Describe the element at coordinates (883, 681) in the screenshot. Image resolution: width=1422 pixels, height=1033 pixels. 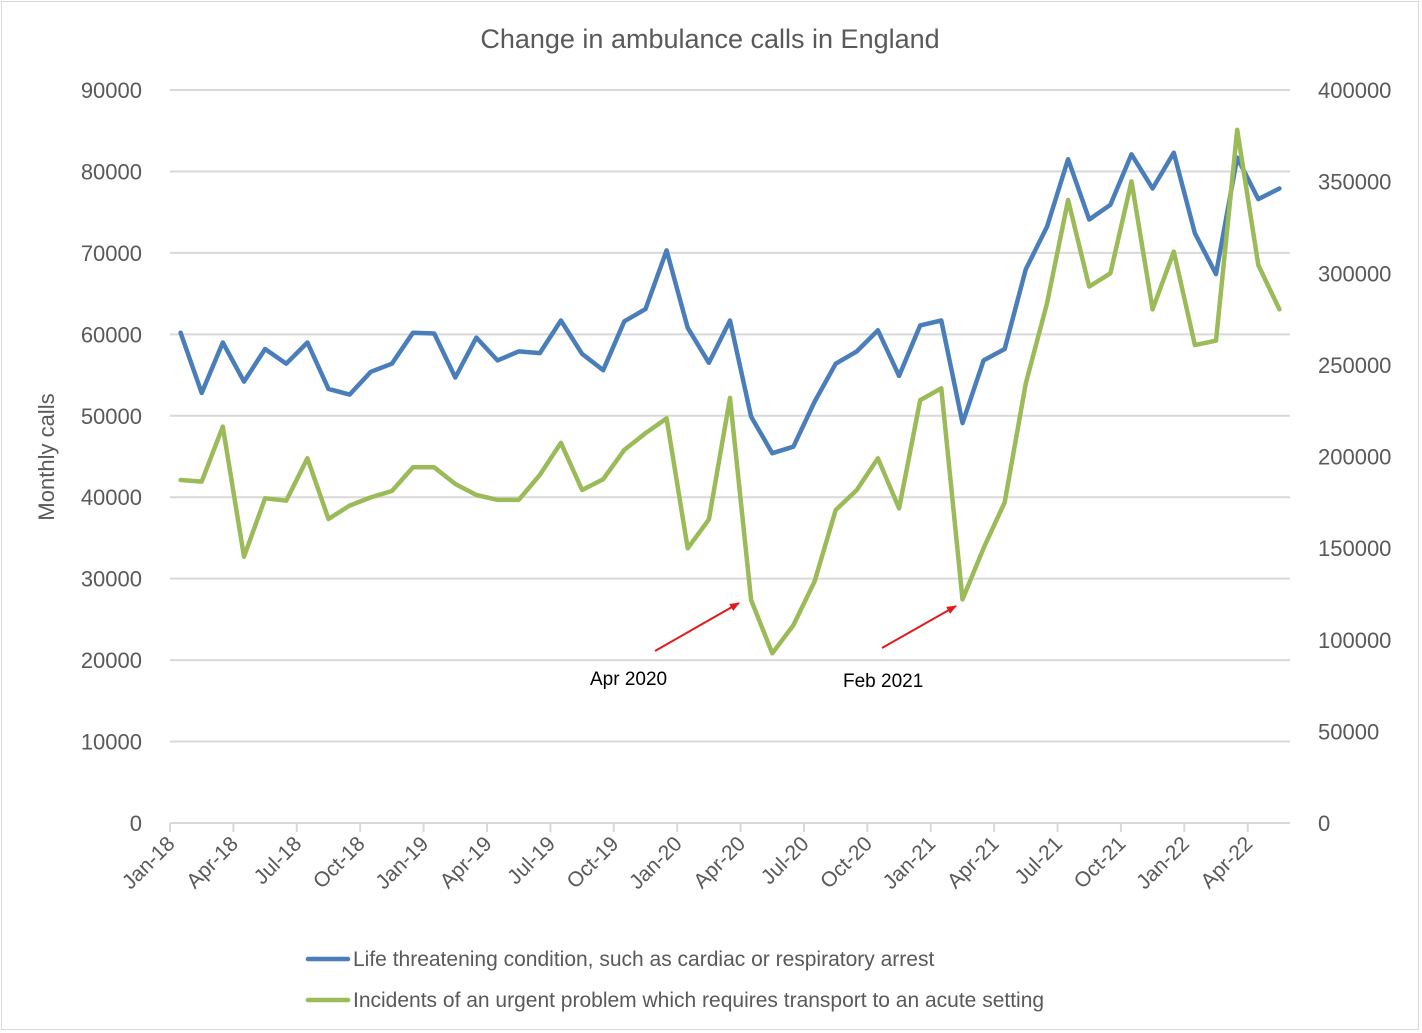
I see `annotation-label: Feb 2021` at that location.